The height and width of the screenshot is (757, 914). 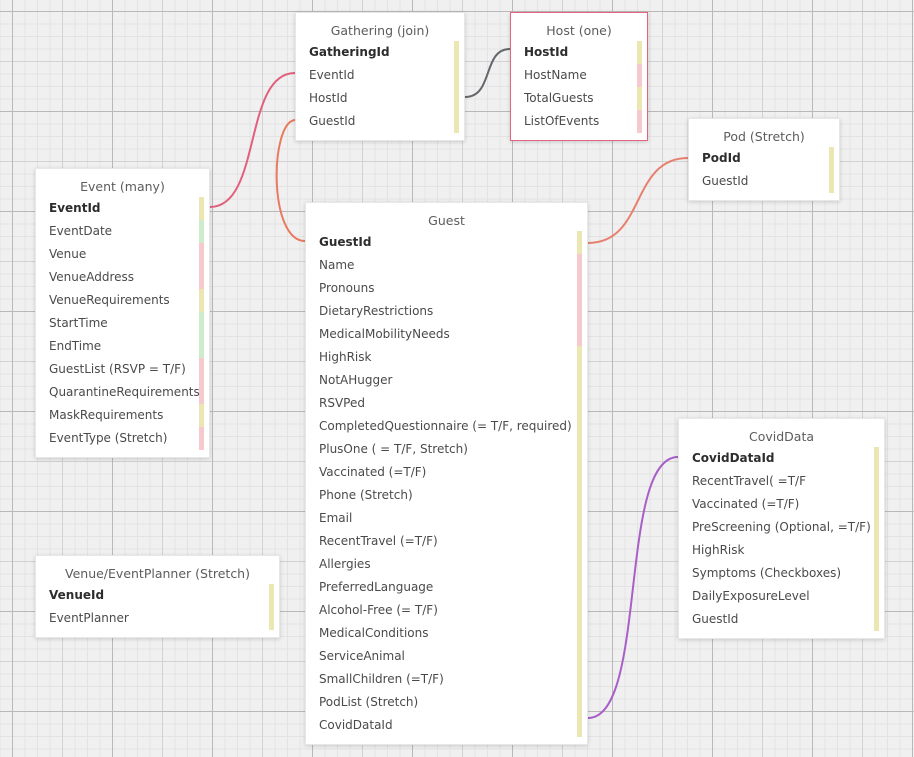 I want to click on field-guest-preferredlanguage: PreferredLanguage, so click(x=446, y=587).